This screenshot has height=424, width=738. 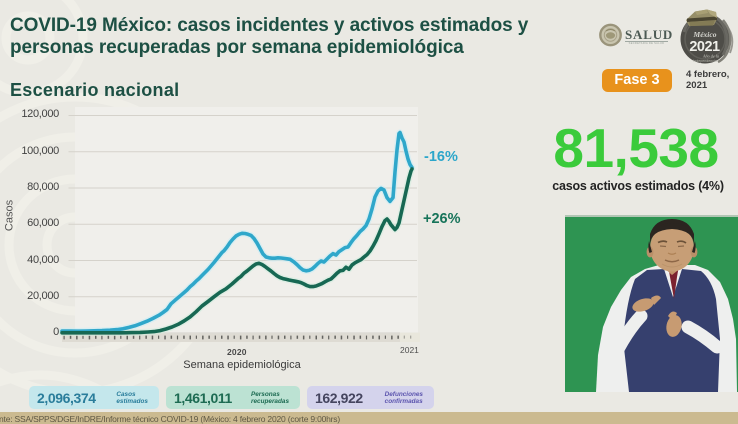 I want to click on svg-text: Año de la, so click(x=710, y=56).